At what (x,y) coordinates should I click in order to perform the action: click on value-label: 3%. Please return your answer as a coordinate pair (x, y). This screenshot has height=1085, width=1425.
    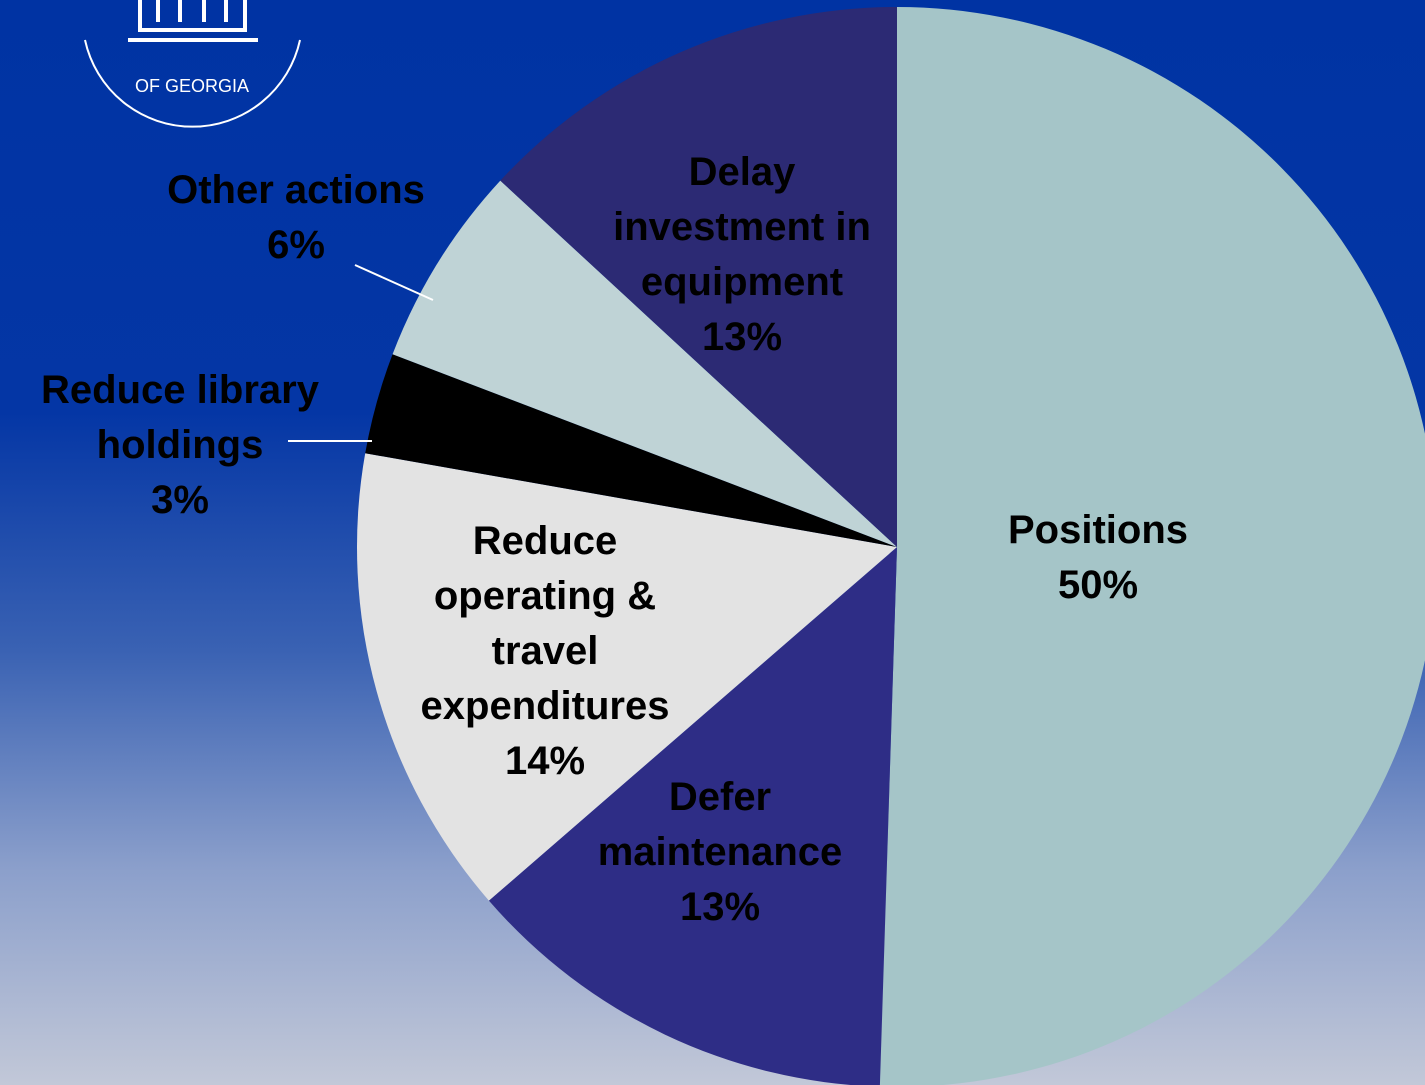
    Looking at the image, I should click on (180, 500).